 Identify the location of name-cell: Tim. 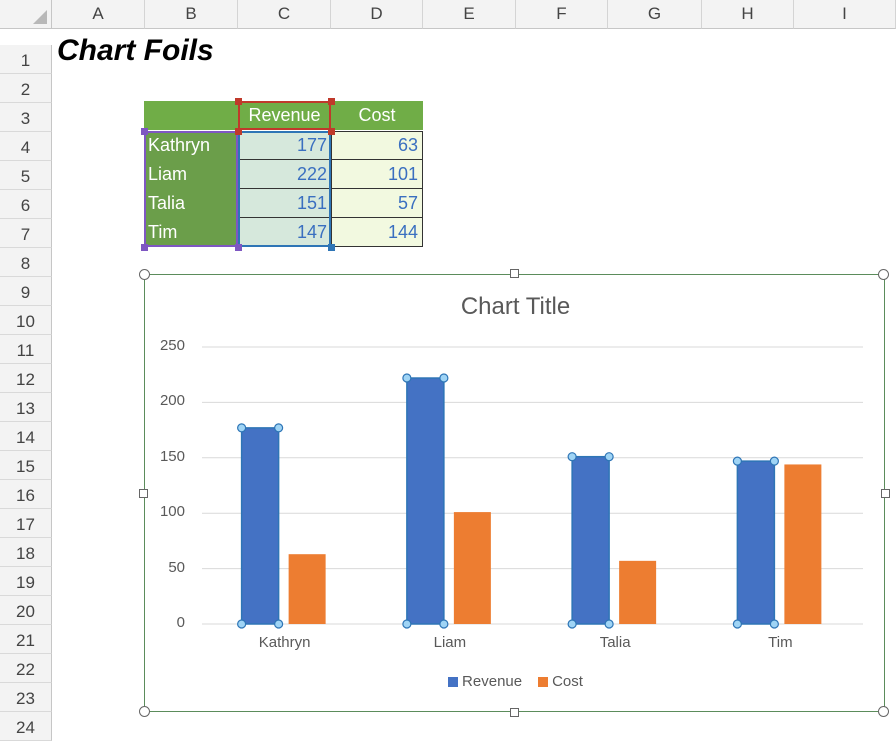
(191, 232).